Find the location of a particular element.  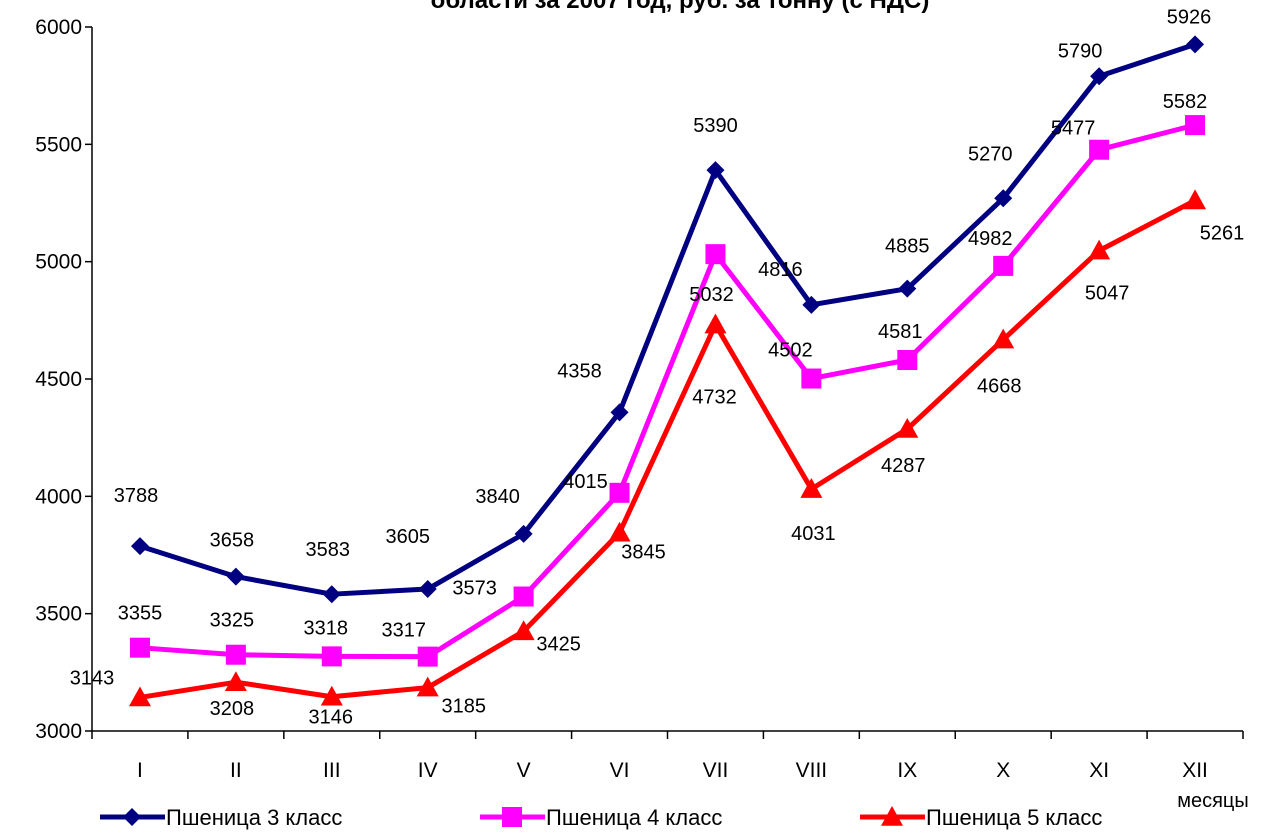

data-label: 4732 is located at coordinates (714, 398).